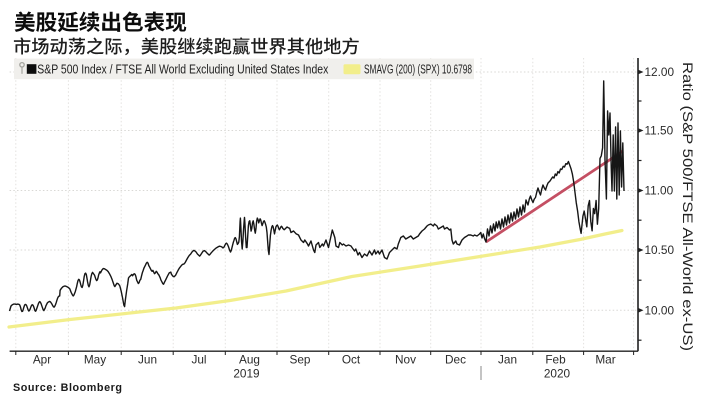  Describe the element at coordinates (687, 206) in the screenshot. I see `svg-text:Ratio (S&P 500/FTSE All-World: Ratio (S&P 500/FTSE All-World ex-US)` at that location.